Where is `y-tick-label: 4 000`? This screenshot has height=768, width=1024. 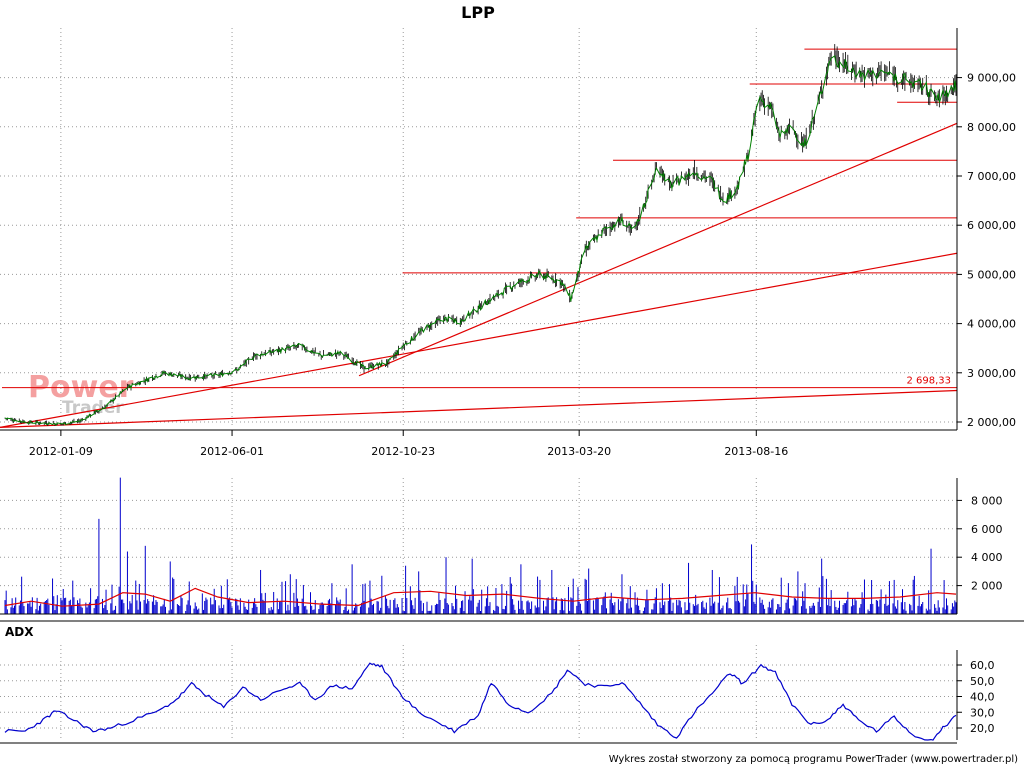 y-tick-label: 4 000 is located at coordinates (987, 557).